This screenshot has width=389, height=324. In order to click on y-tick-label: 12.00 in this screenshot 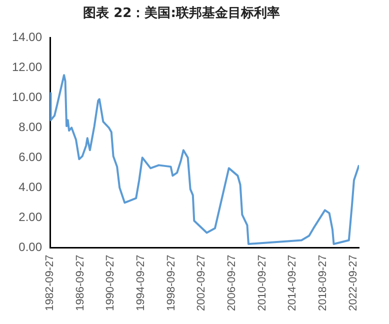, I will do `click(27, 67)`.